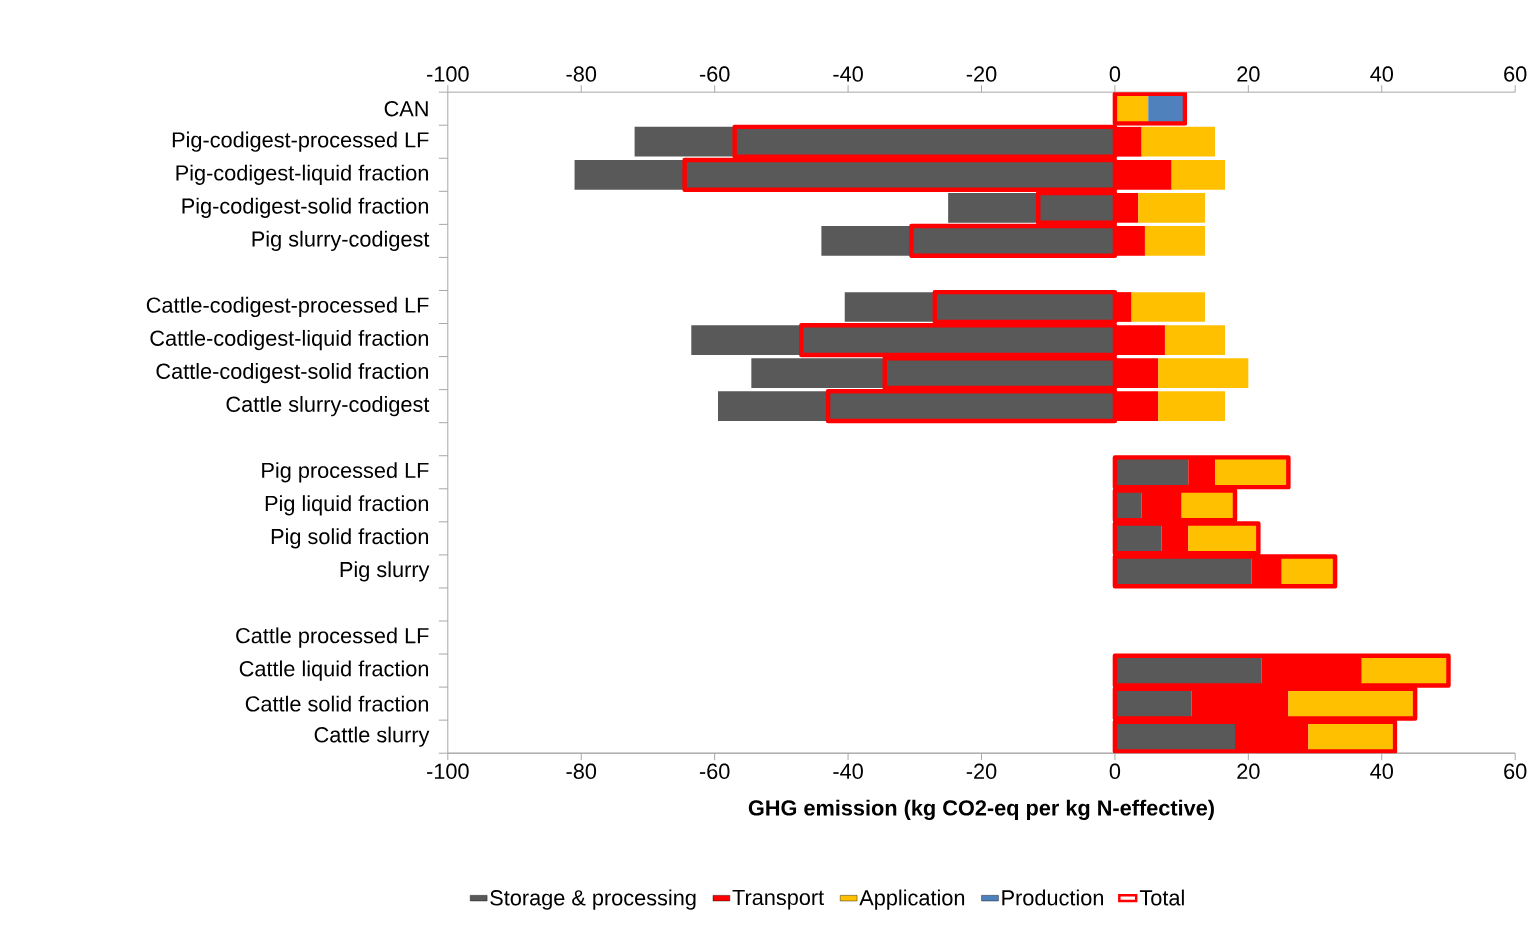  I want to click on x-tick-label: 40, so click(1381, 74).